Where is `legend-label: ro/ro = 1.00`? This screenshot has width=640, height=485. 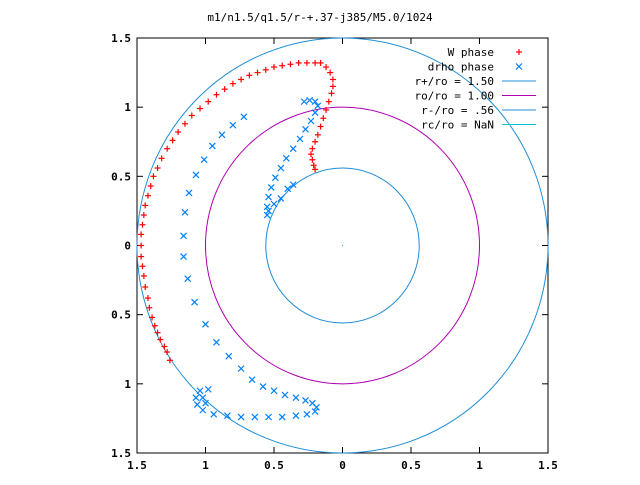
legend-label: ro/ro = 1.00 is located at coordinates (454, 96).